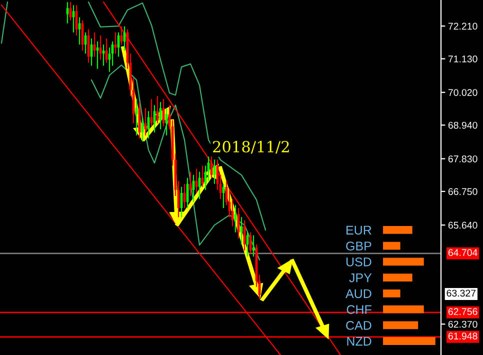 Image resolution: width=483 pixels, height=355 pixels. What do you see at coordinates (359, 325) in the screenshot?
I see `y-tick-label: CAD` at bounding box center [359, 325].